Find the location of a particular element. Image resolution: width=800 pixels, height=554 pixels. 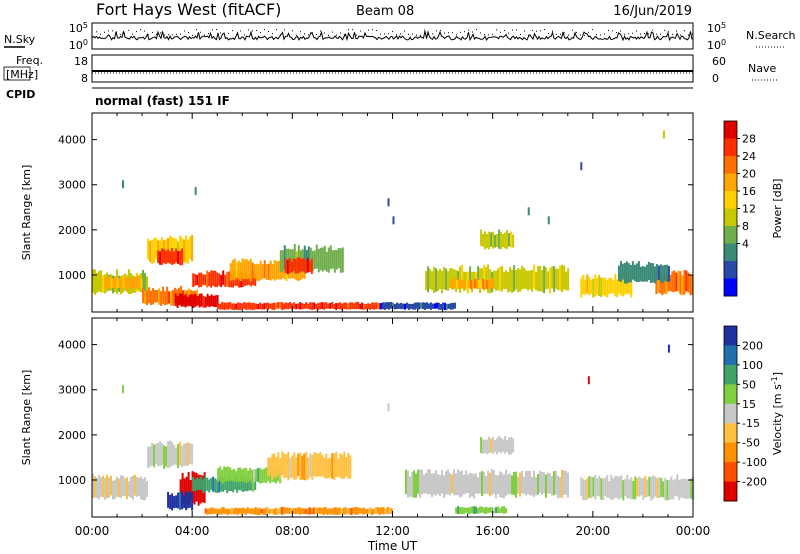

velocity-colorbar-swatch is located at coordinates (730, 336).